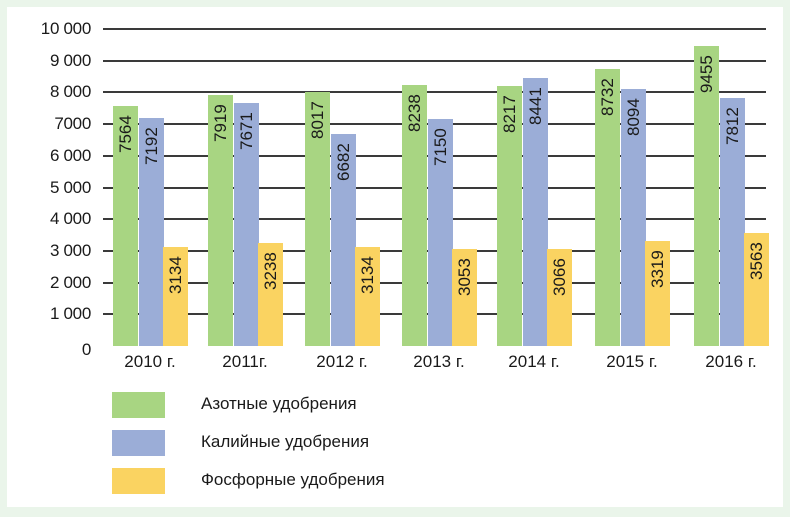  I want to click on bar-value-label: 3066, so click(559, 276).